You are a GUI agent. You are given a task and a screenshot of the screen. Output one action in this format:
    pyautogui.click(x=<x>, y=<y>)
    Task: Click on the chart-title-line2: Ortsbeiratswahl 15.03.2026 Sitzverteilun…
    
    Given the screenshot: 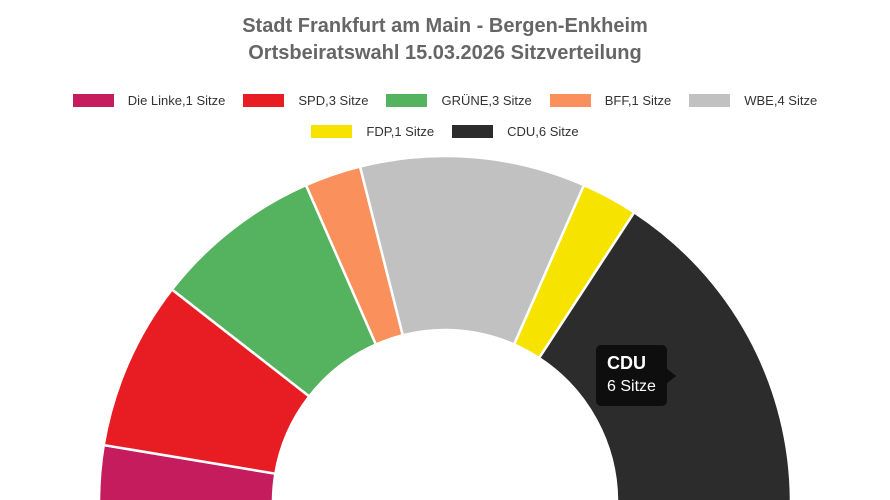 What is the action you would take?
    pyautogui.click(x=445, y=53)
    